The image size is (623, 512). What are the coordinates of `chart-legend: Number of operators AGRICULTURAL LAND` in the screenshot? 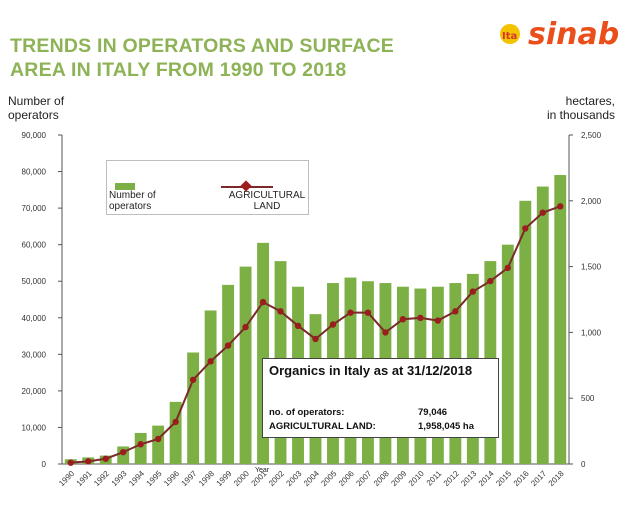 It's located at (207, 187).